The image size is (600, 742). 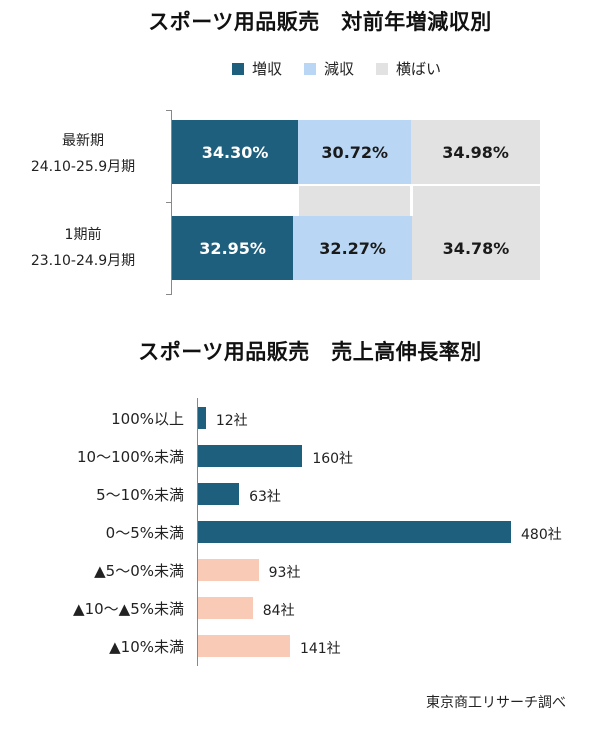 I want to click on legend-item-decrease: 減収, so click(x=329, y=68).